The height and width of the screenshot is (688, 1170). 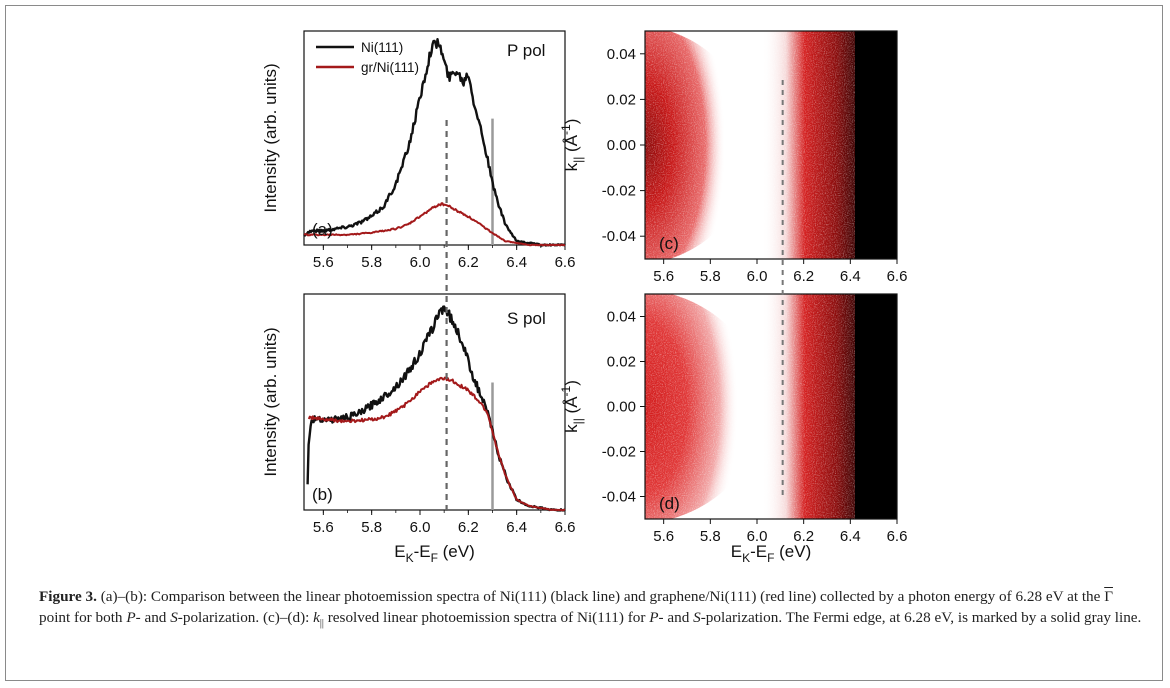 I want to click on caption-k-sub: ||, so click(x=321, y=624).